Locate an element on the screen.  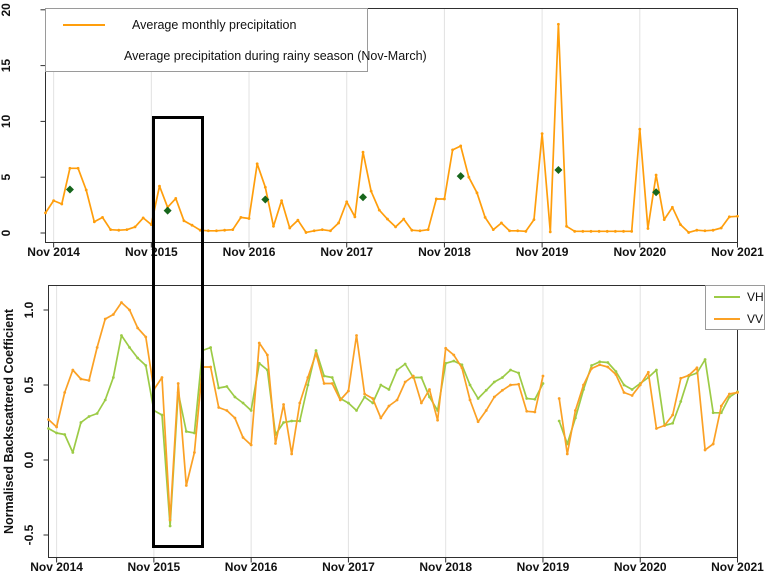
legend-row-vh: VH is located at coordinates (735, 297).